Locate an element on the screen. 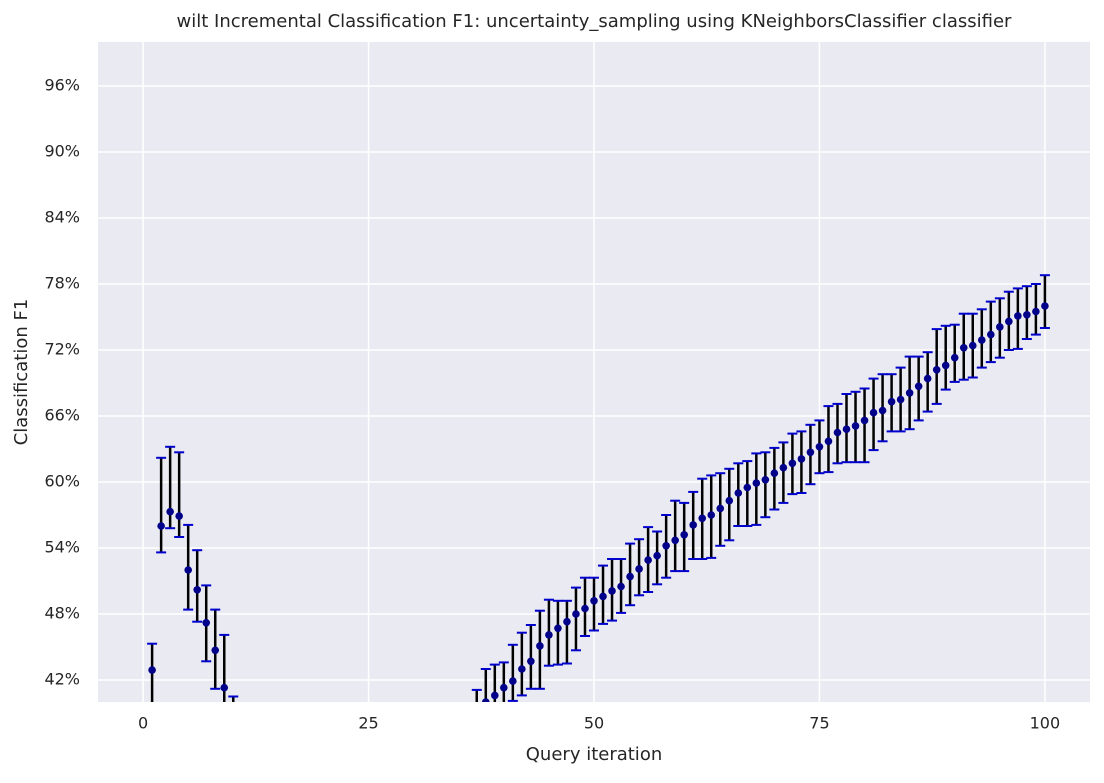  y-tick-label: 78% is located at coordinates (62, 283).